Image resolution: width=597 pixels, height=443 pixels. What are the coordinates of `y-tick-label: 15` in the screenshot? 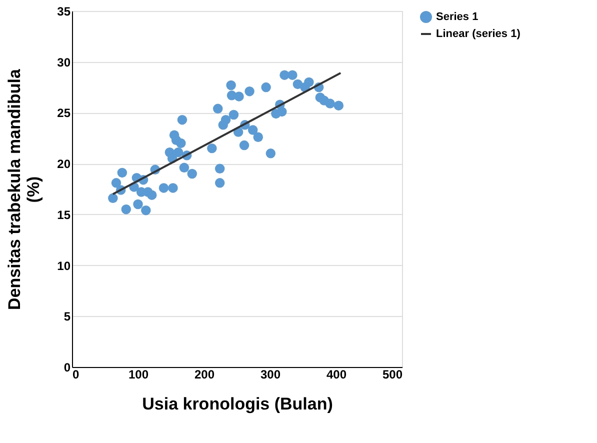 It's located at (64, 215).